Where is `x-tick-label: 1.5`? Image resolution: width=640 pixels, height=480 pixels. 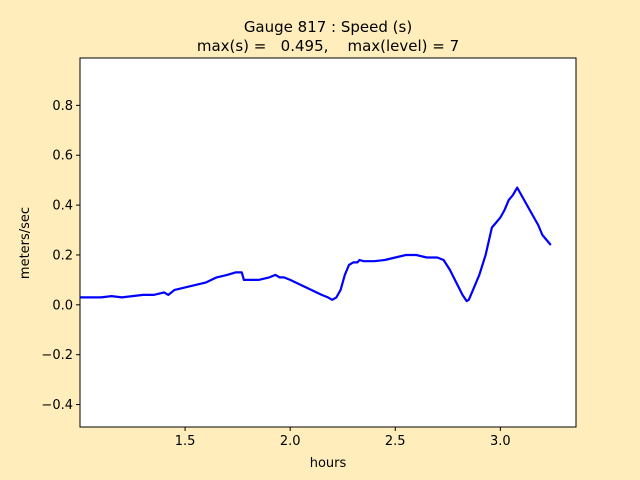 x-tick-label: 1.5 is located at coordinates (185, 441).